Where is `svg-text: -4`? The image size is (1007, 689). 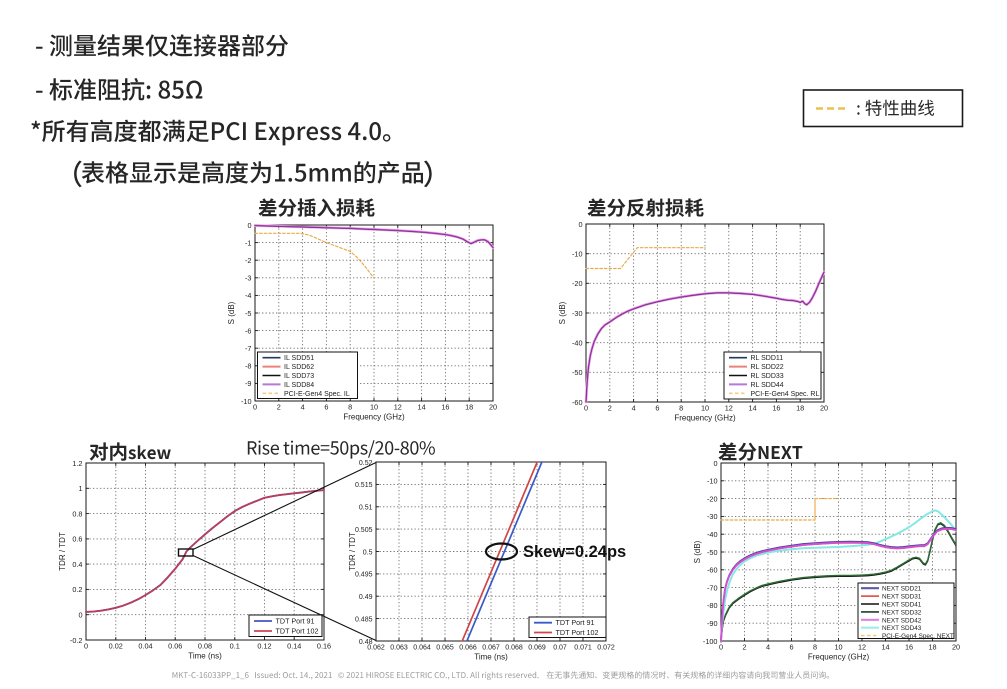 svg-text: -4 is located at coordinates (248, 295).